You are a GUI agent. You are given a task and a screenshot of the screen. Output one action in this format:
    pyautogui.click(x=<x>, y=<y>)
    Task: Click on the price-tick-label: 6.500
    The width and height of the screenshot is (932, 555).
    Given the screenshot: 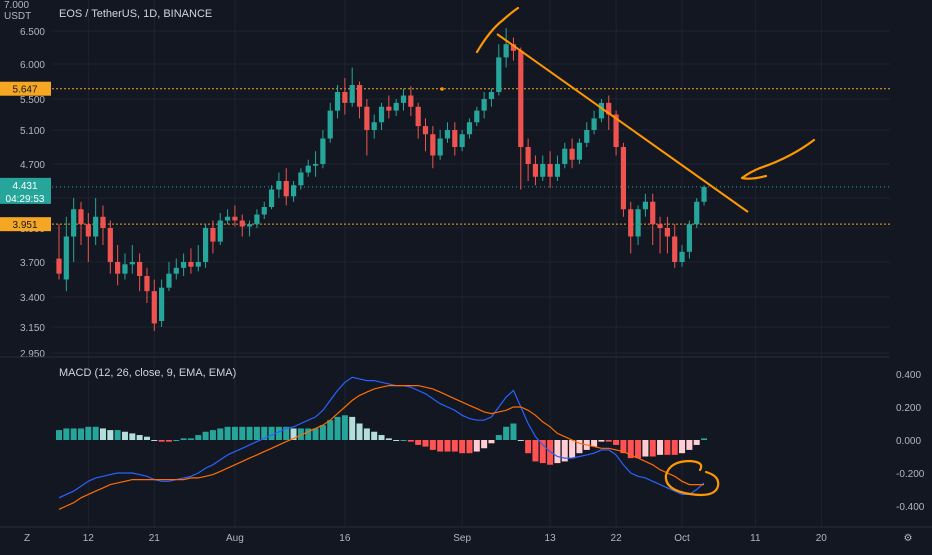 What is the action you would take?
    pyautogui.click(x=32, y=32)
    